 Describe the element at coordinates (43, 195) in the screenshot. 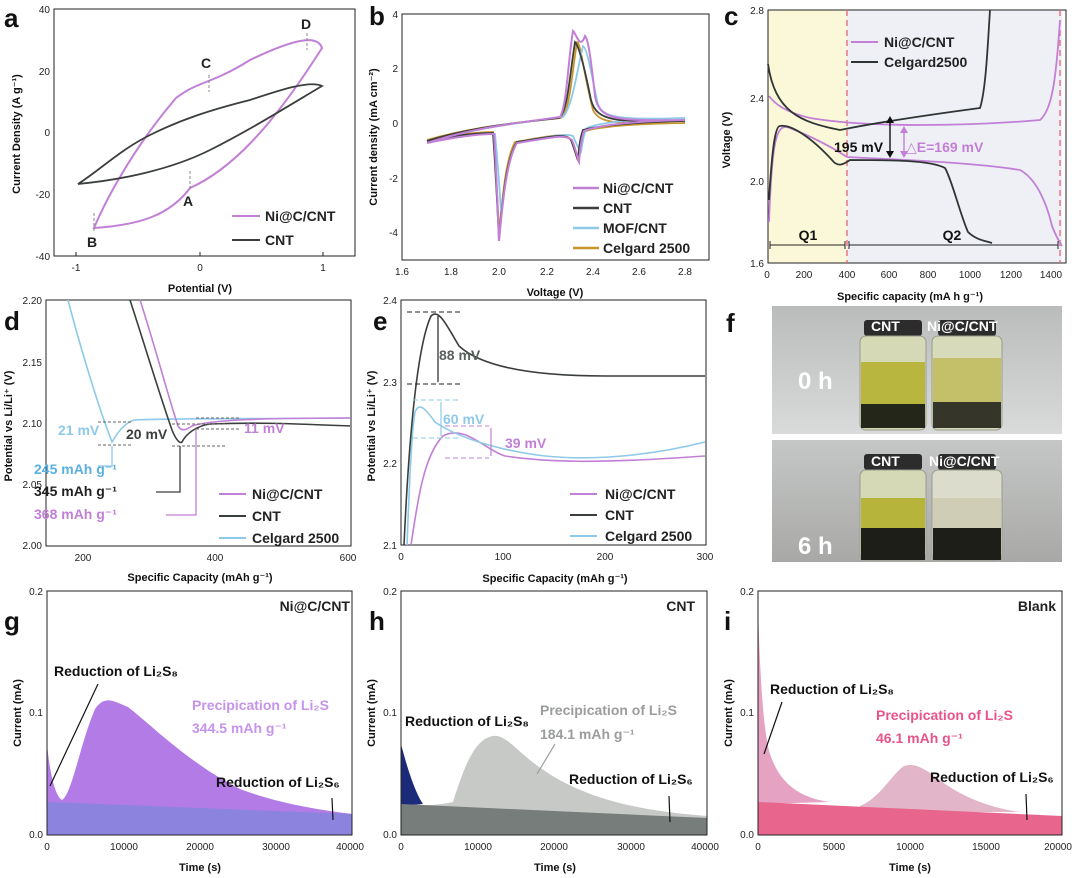

I see `y-tick-label: -20` at that location.